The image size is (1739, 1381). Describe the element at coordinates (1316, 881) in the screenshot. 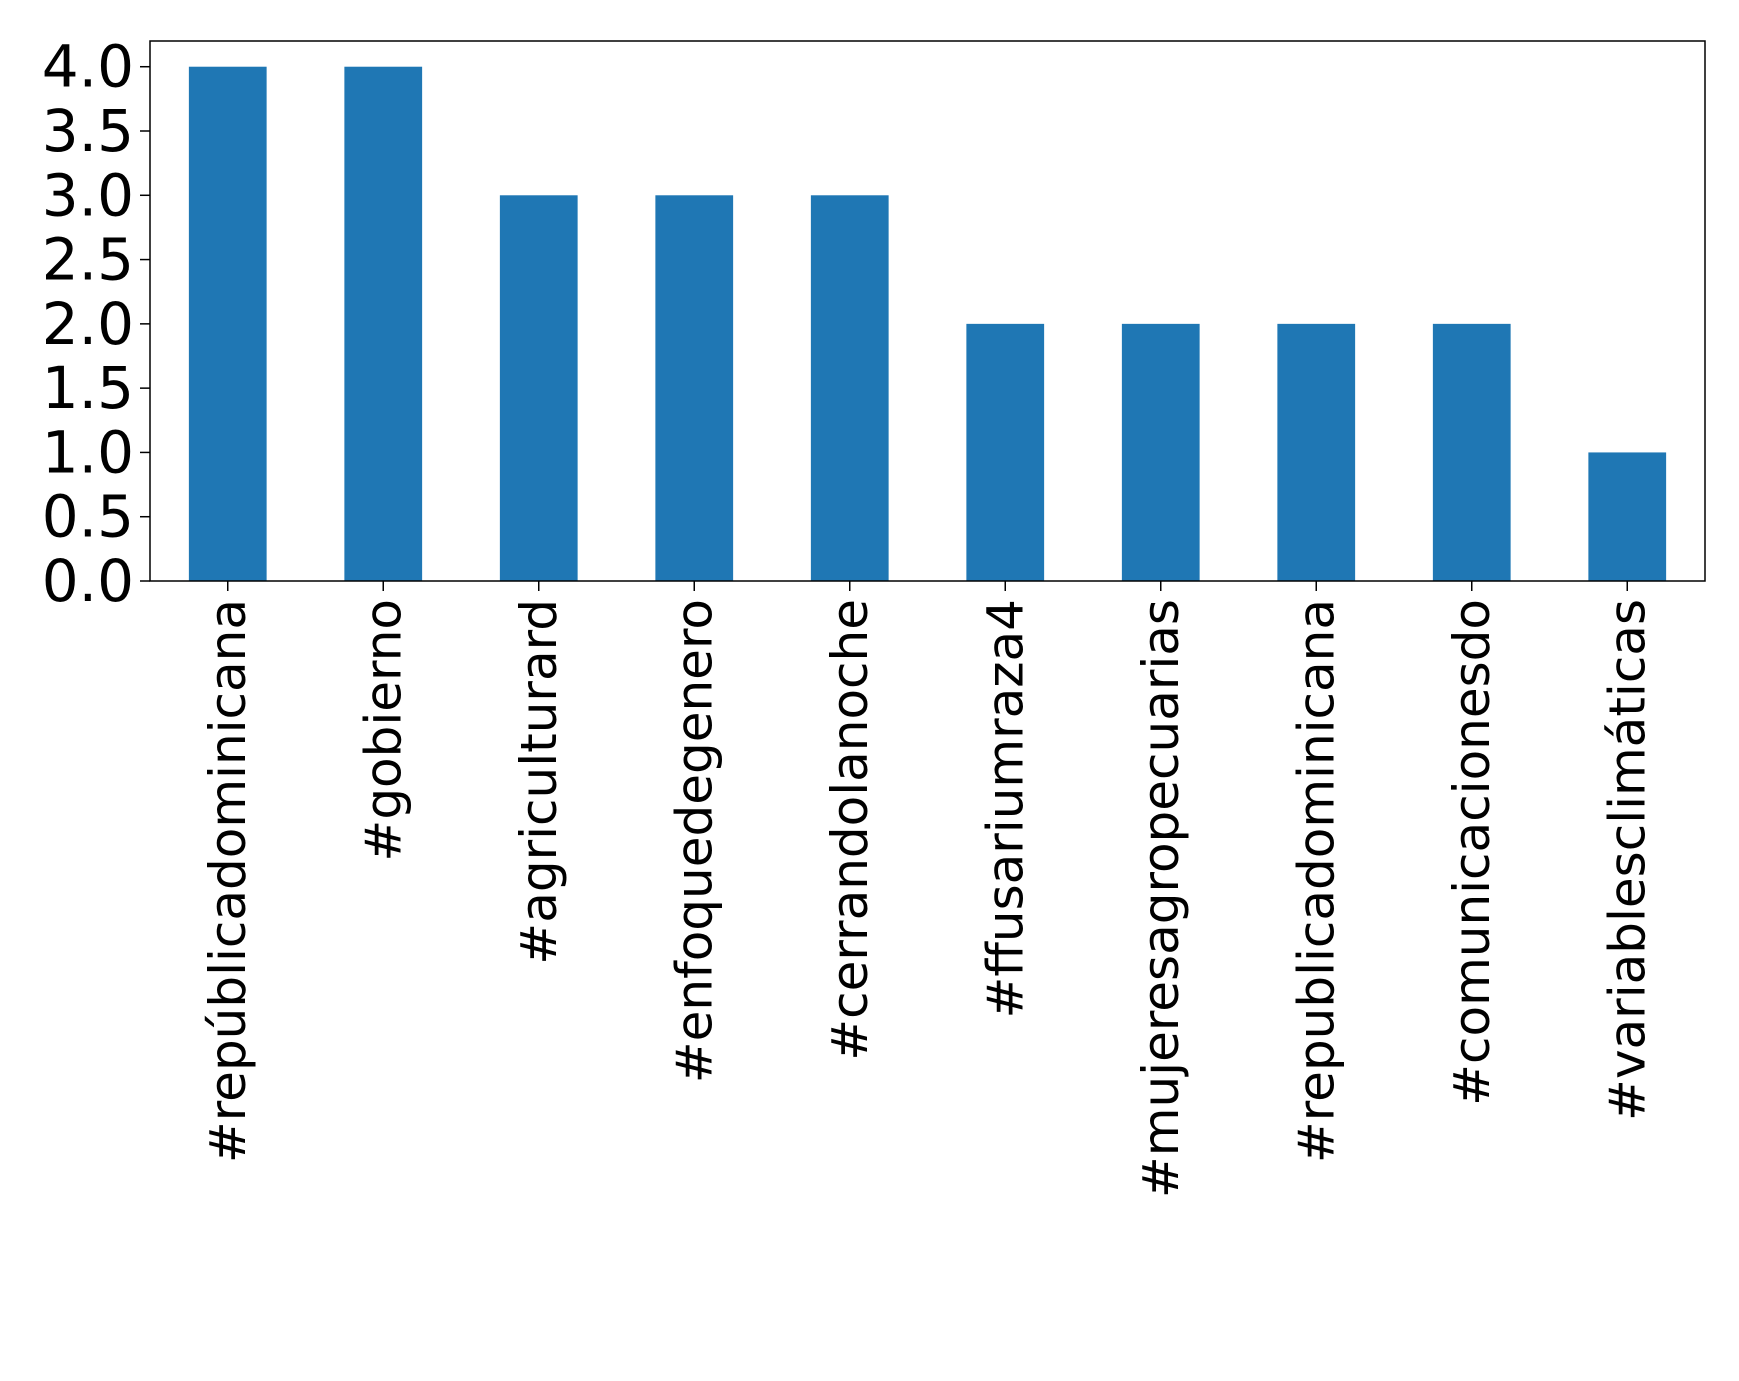

I see `x-tick-label: #republicadominicana` at that location.